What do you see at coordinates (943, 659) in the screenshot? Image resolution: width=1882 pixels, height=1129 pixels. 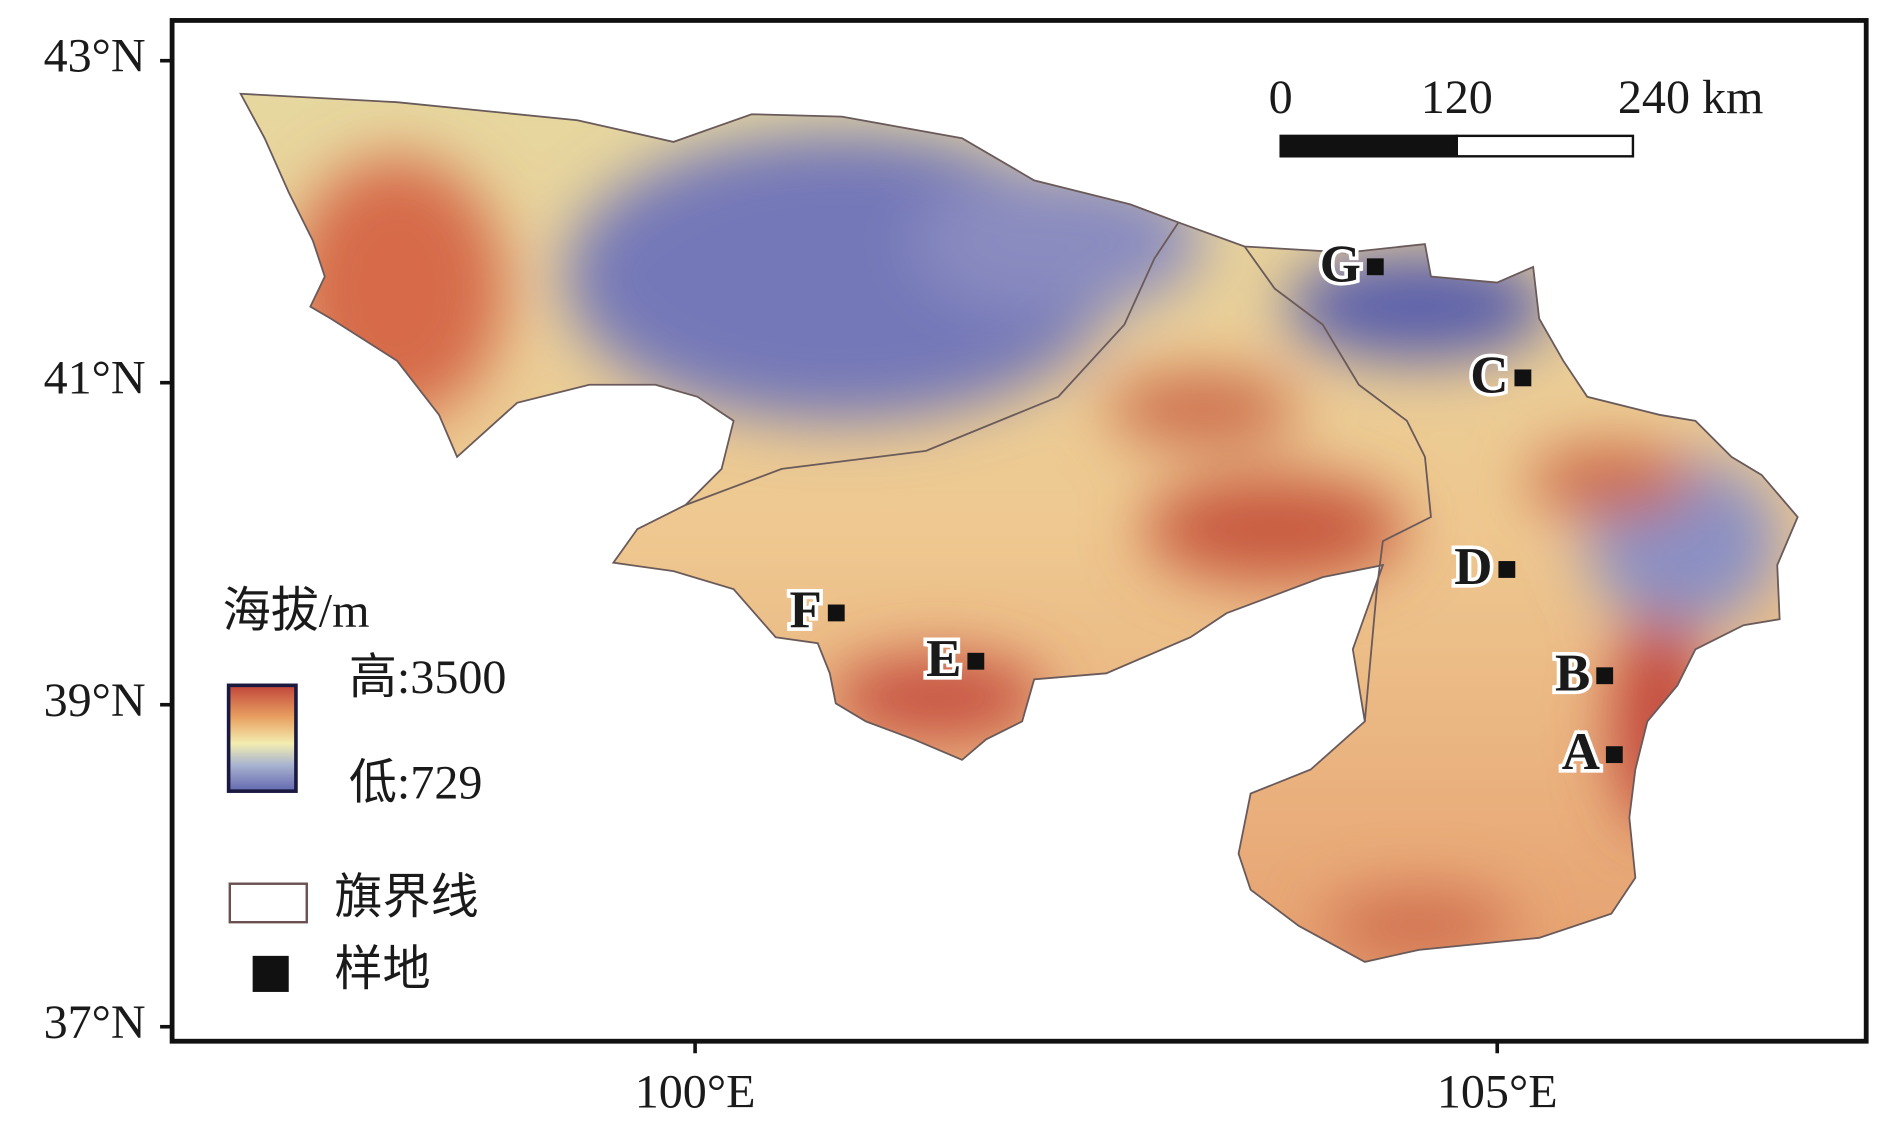 I see `site-label: E` at bounding box center [943, 659].